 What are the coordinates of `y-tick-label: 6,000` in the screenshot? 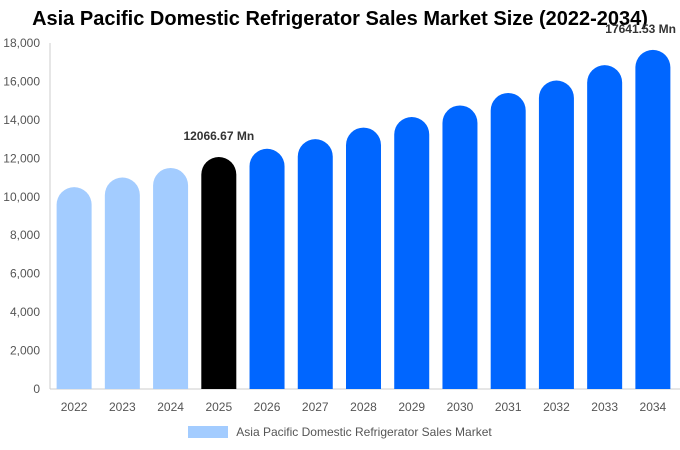 It's located at (25, 274).